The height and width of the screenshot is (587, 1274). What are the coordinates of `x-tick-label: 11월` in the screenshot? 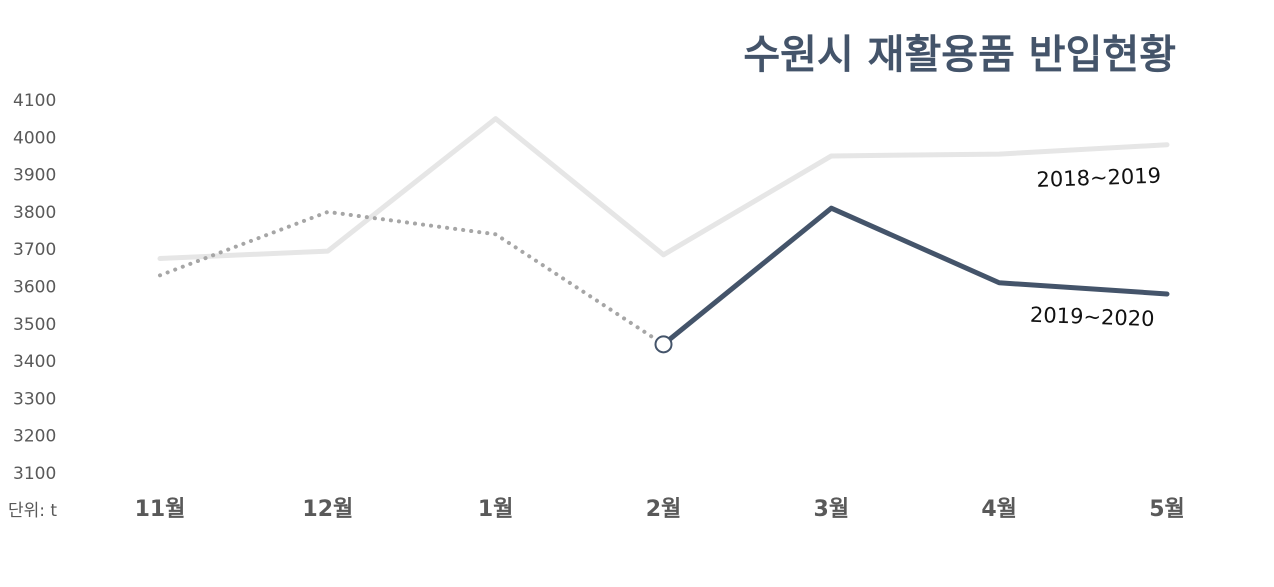 It's located at (160, 509).